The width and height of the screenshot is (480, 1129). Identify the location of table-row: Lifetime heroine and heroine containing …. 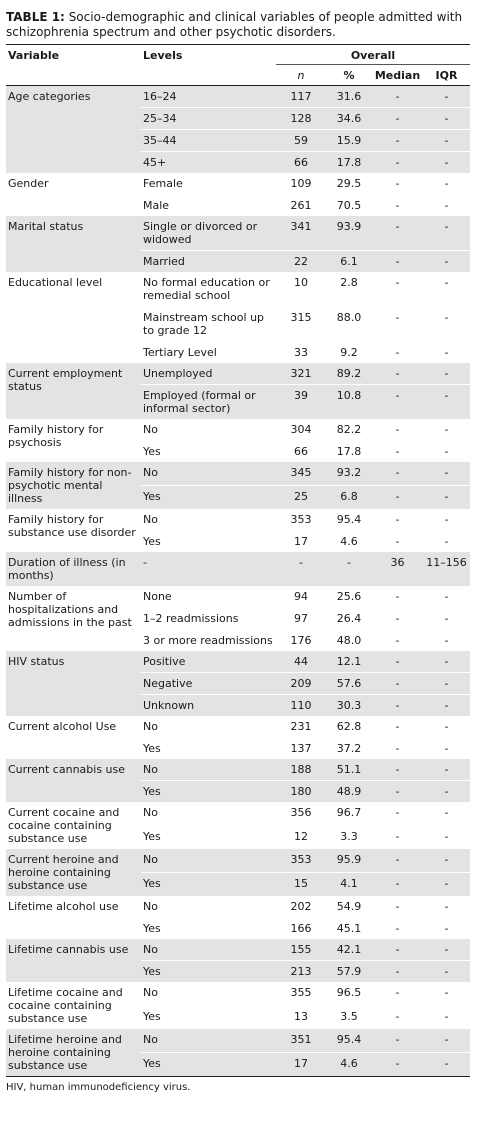
(238, 1052).